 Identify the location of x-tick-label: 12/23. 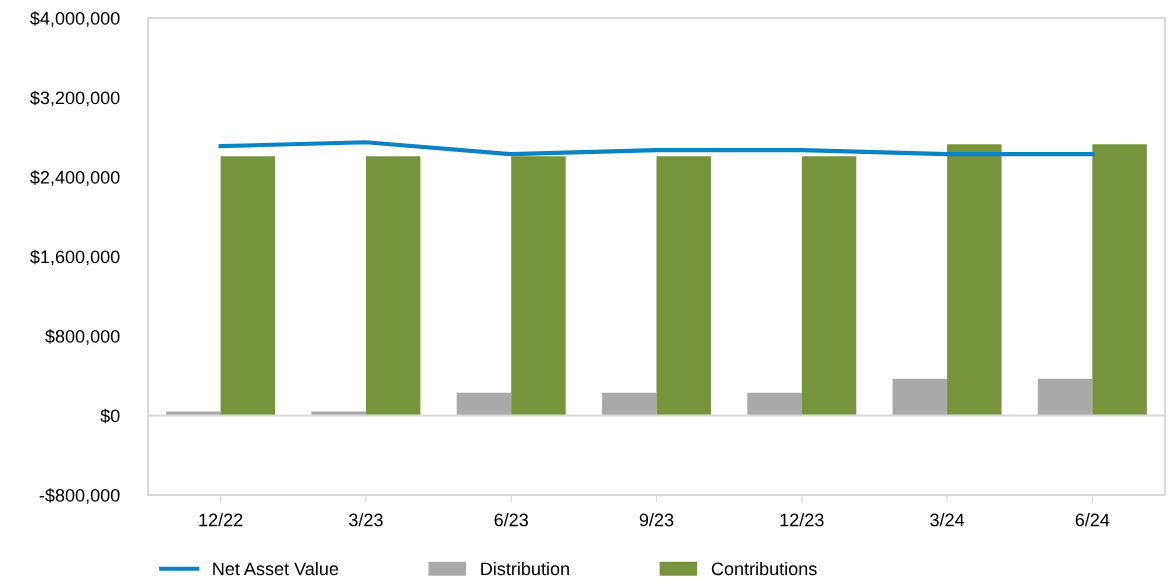
(802, 520).